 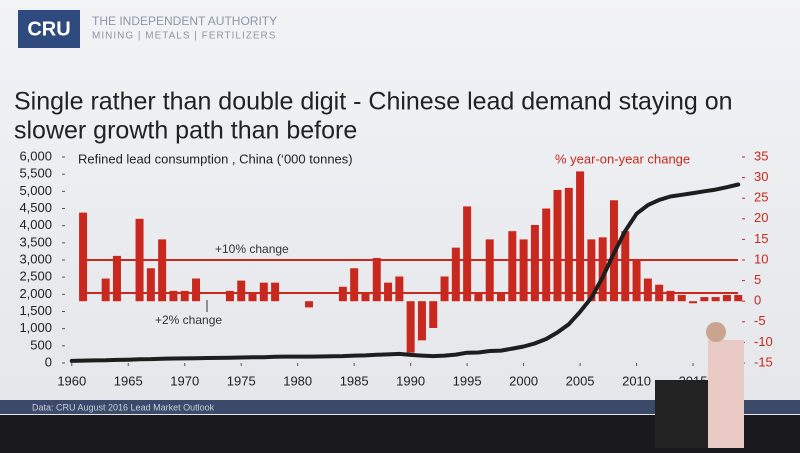 I want to click on logo-box, so click(x=49, y=29).